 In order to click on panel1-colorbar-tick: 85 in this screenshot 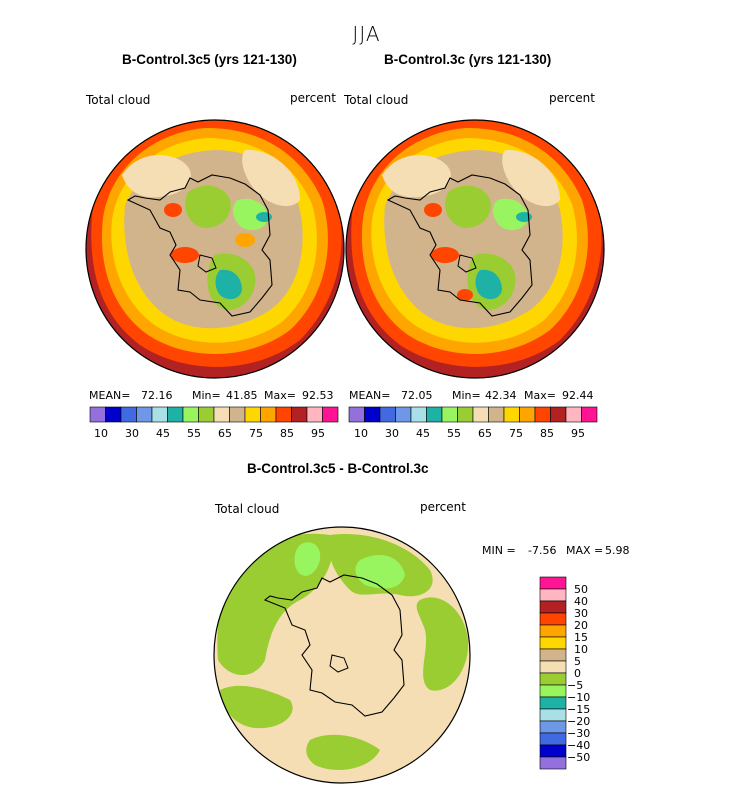, I will do `click(287, 433)`.